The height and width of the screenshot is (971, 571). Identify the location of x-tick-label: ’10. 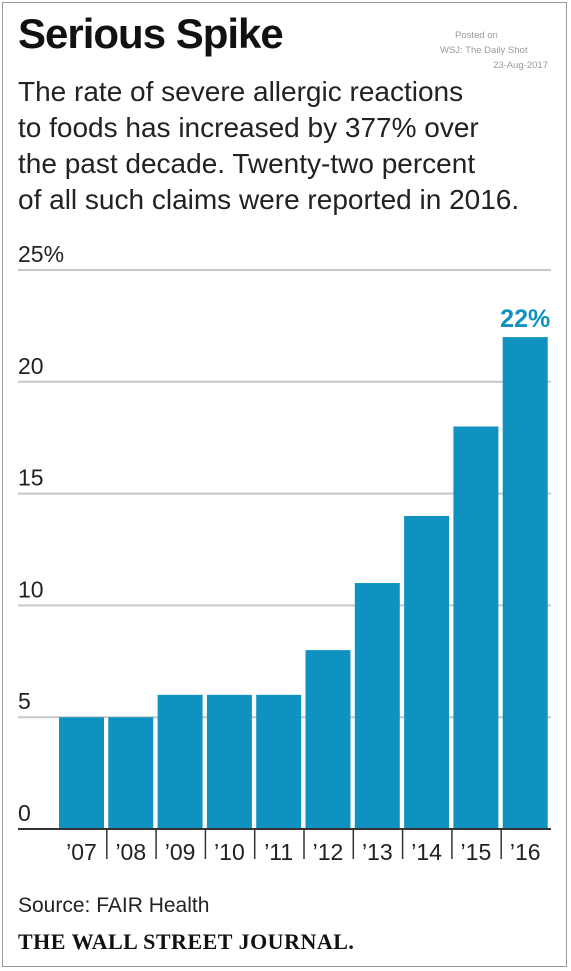
(229, 852).